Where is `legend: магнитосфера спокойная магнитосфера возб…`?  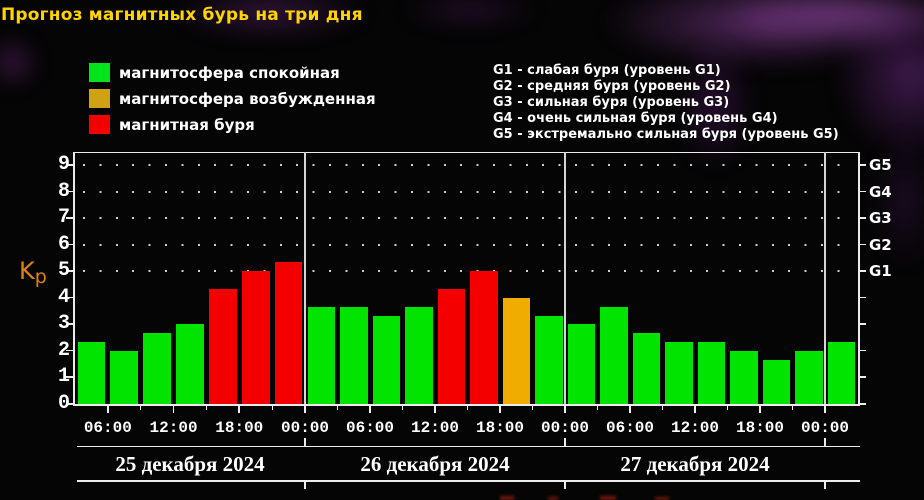
legend: магнитосфера спокойная магнитосфера возб… is located at coordinates (232, 98).